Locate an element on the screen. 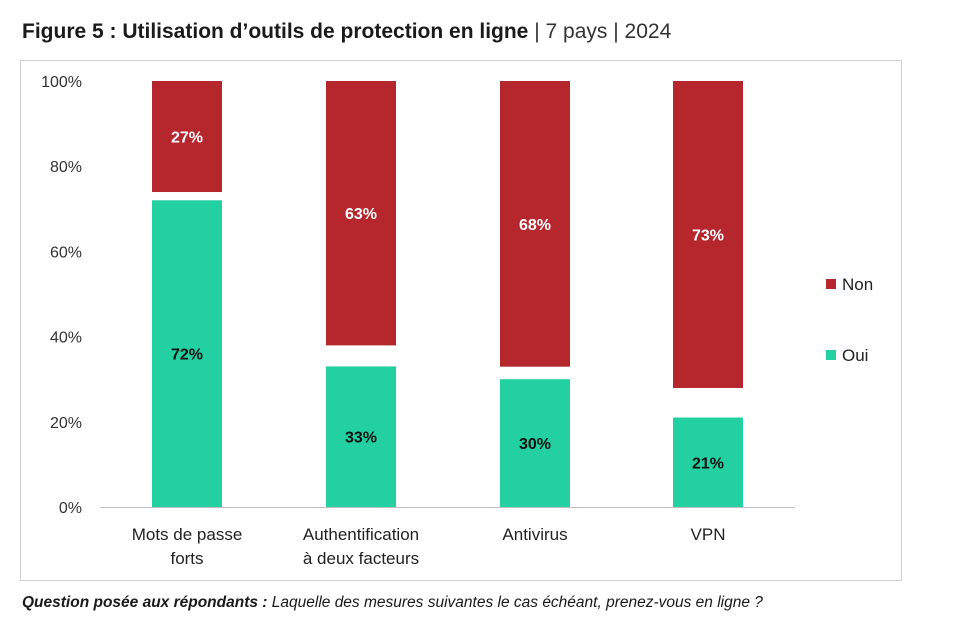 The height and width of the screenshot is (636, 973). data-label-non: 68% is located at coordinates (535, 225).